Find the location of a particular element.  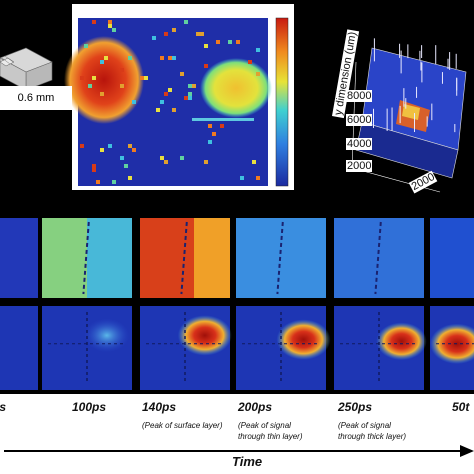

time-note: (Peak of signal through thick layer) is located at coordinates (372, 431).